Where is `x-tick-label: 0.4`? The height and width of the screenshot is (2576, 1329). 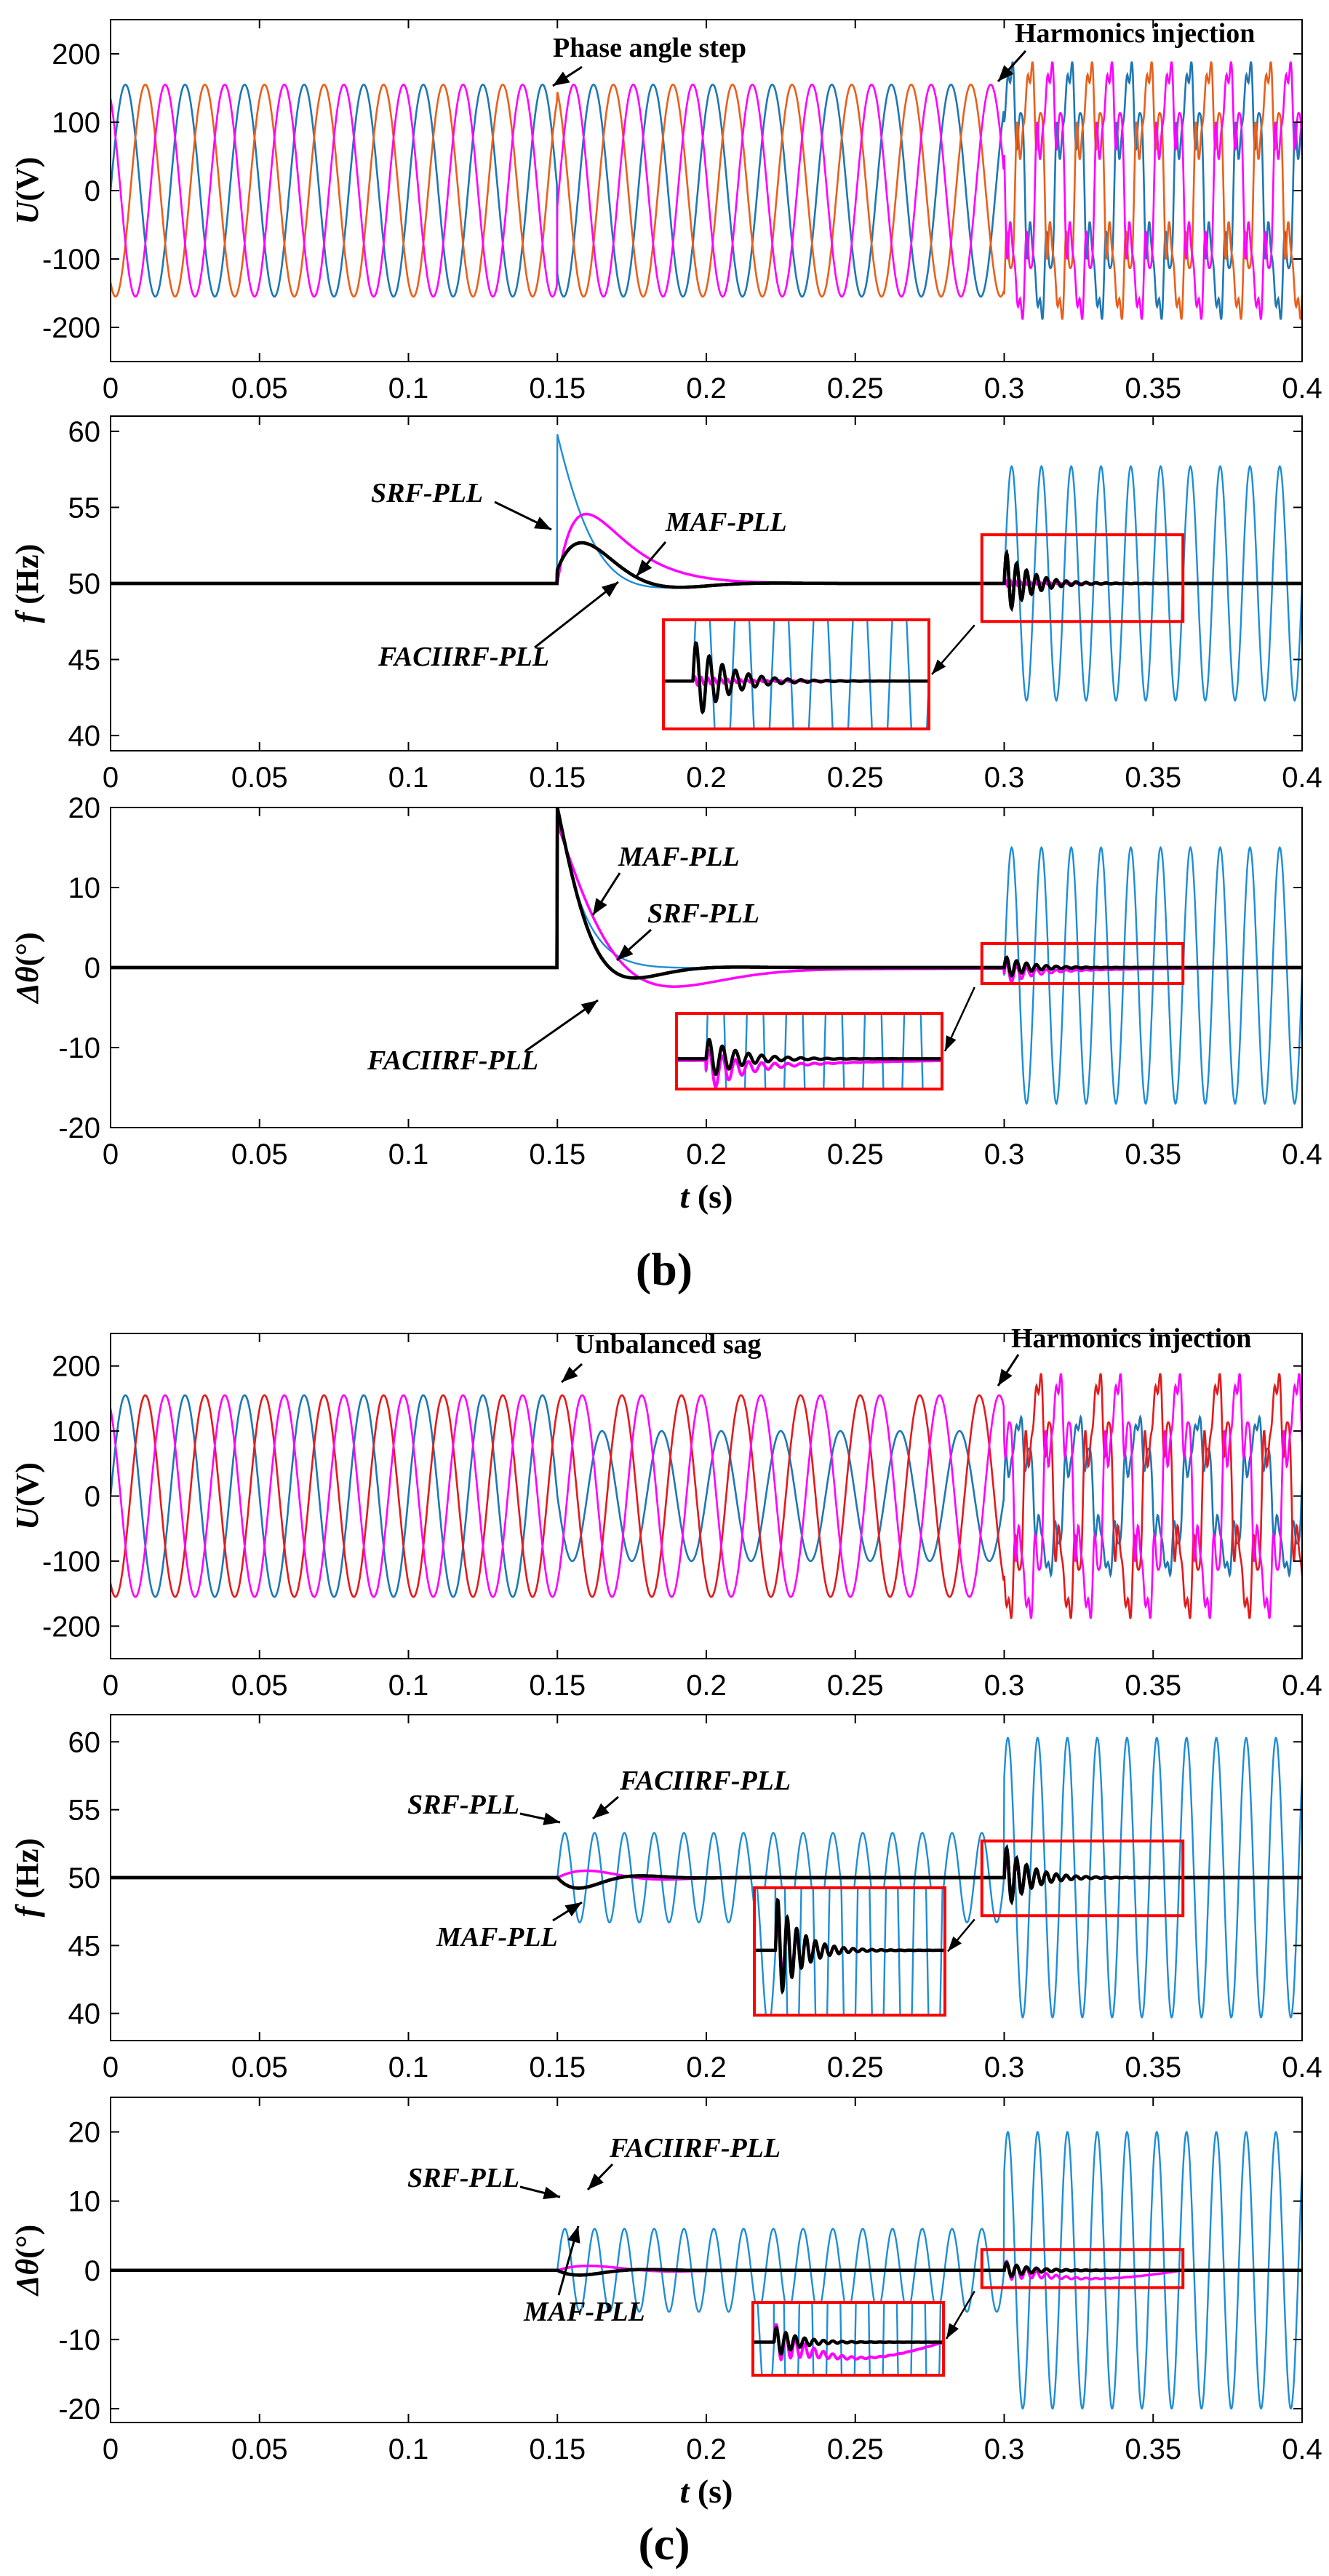 x-tick-label: 0.4 is located at coordinates (1302, 388).